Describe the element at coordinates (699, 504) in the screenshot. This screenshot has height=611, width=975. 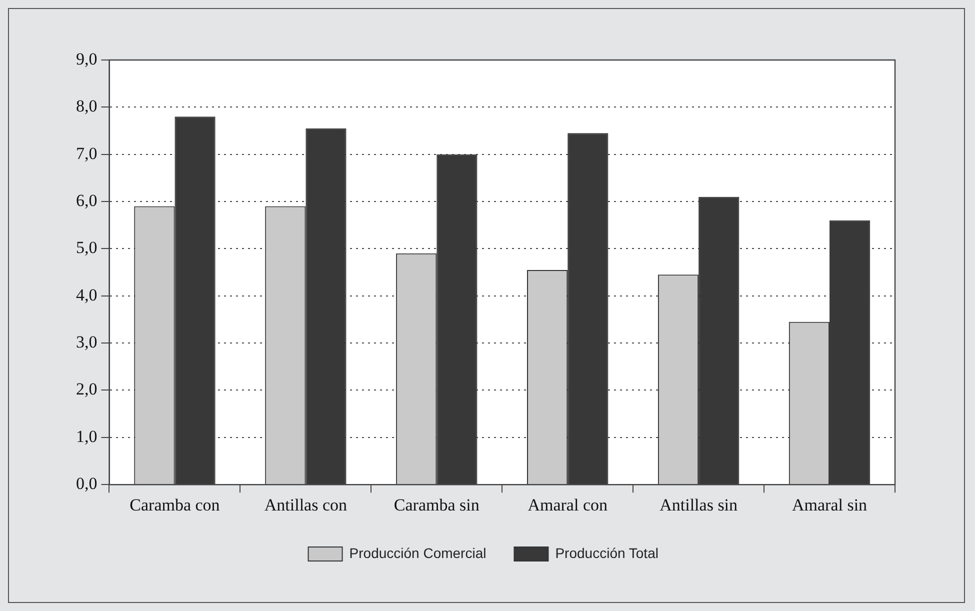
I see `x-tick-label: Antillas sin` at that location.